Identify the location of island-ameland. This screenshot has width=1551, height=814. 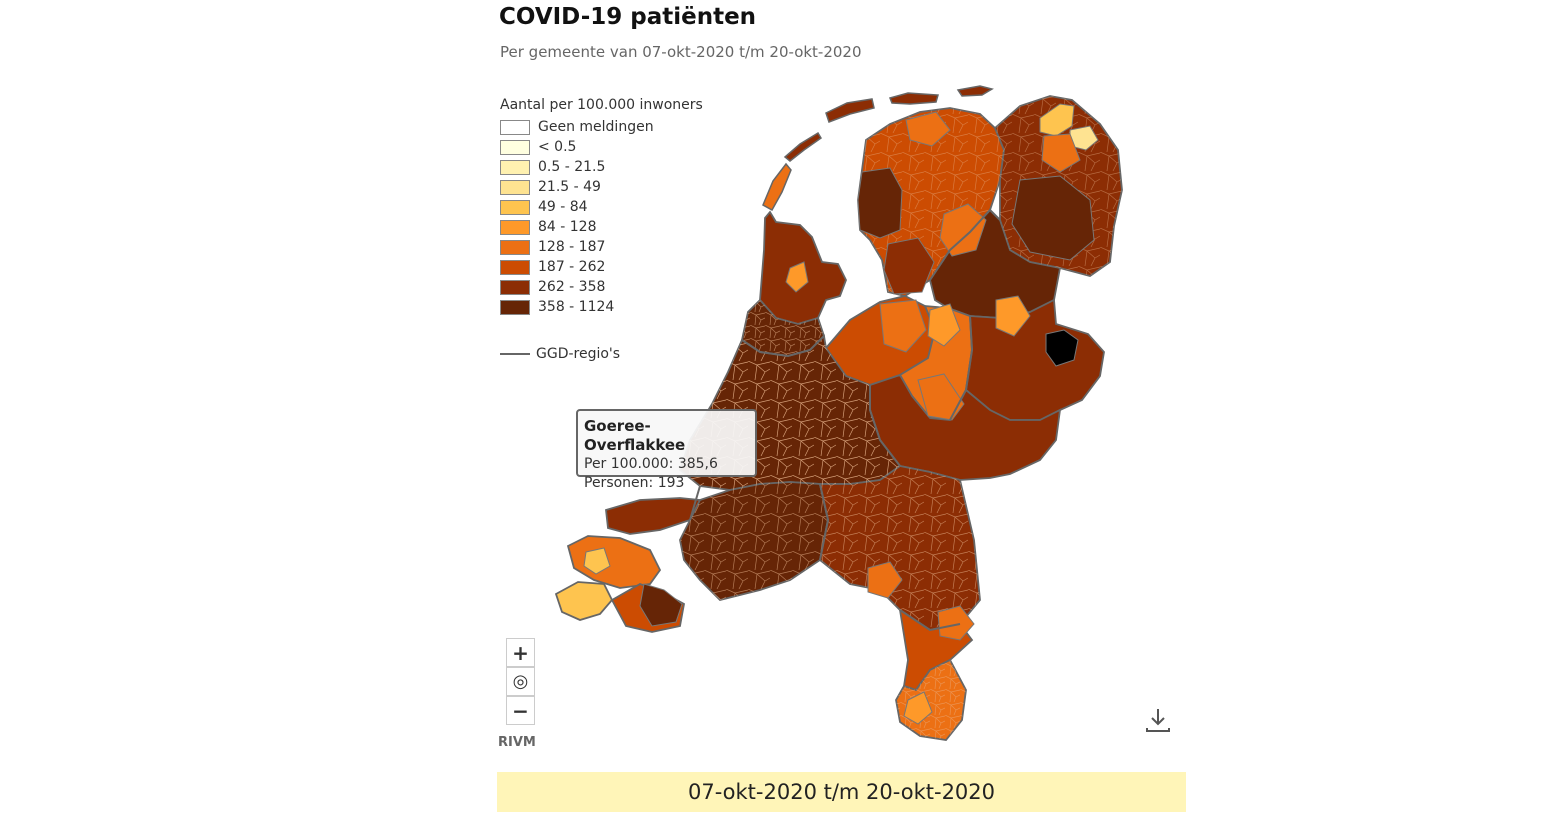
(913, 98).